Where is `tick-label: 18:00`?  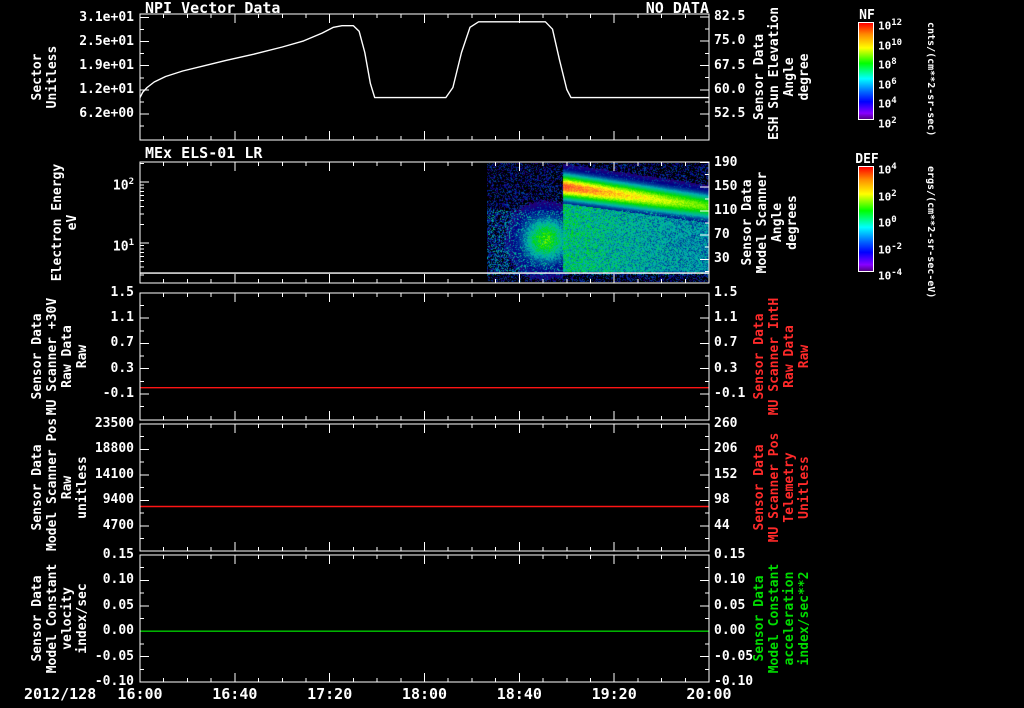
tick-label: 18:00 is located at coordinates (424, 694).